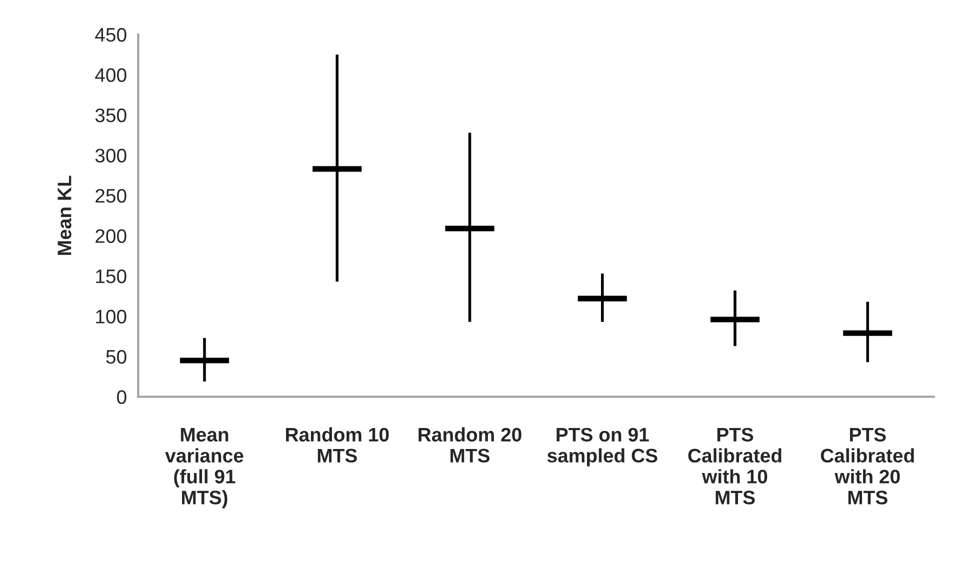 The width and height of the screenshot is (953, 575). Describe the element at coordinates (116, 357) in the screenshot. I see `y-tick-label: 50` at that location.